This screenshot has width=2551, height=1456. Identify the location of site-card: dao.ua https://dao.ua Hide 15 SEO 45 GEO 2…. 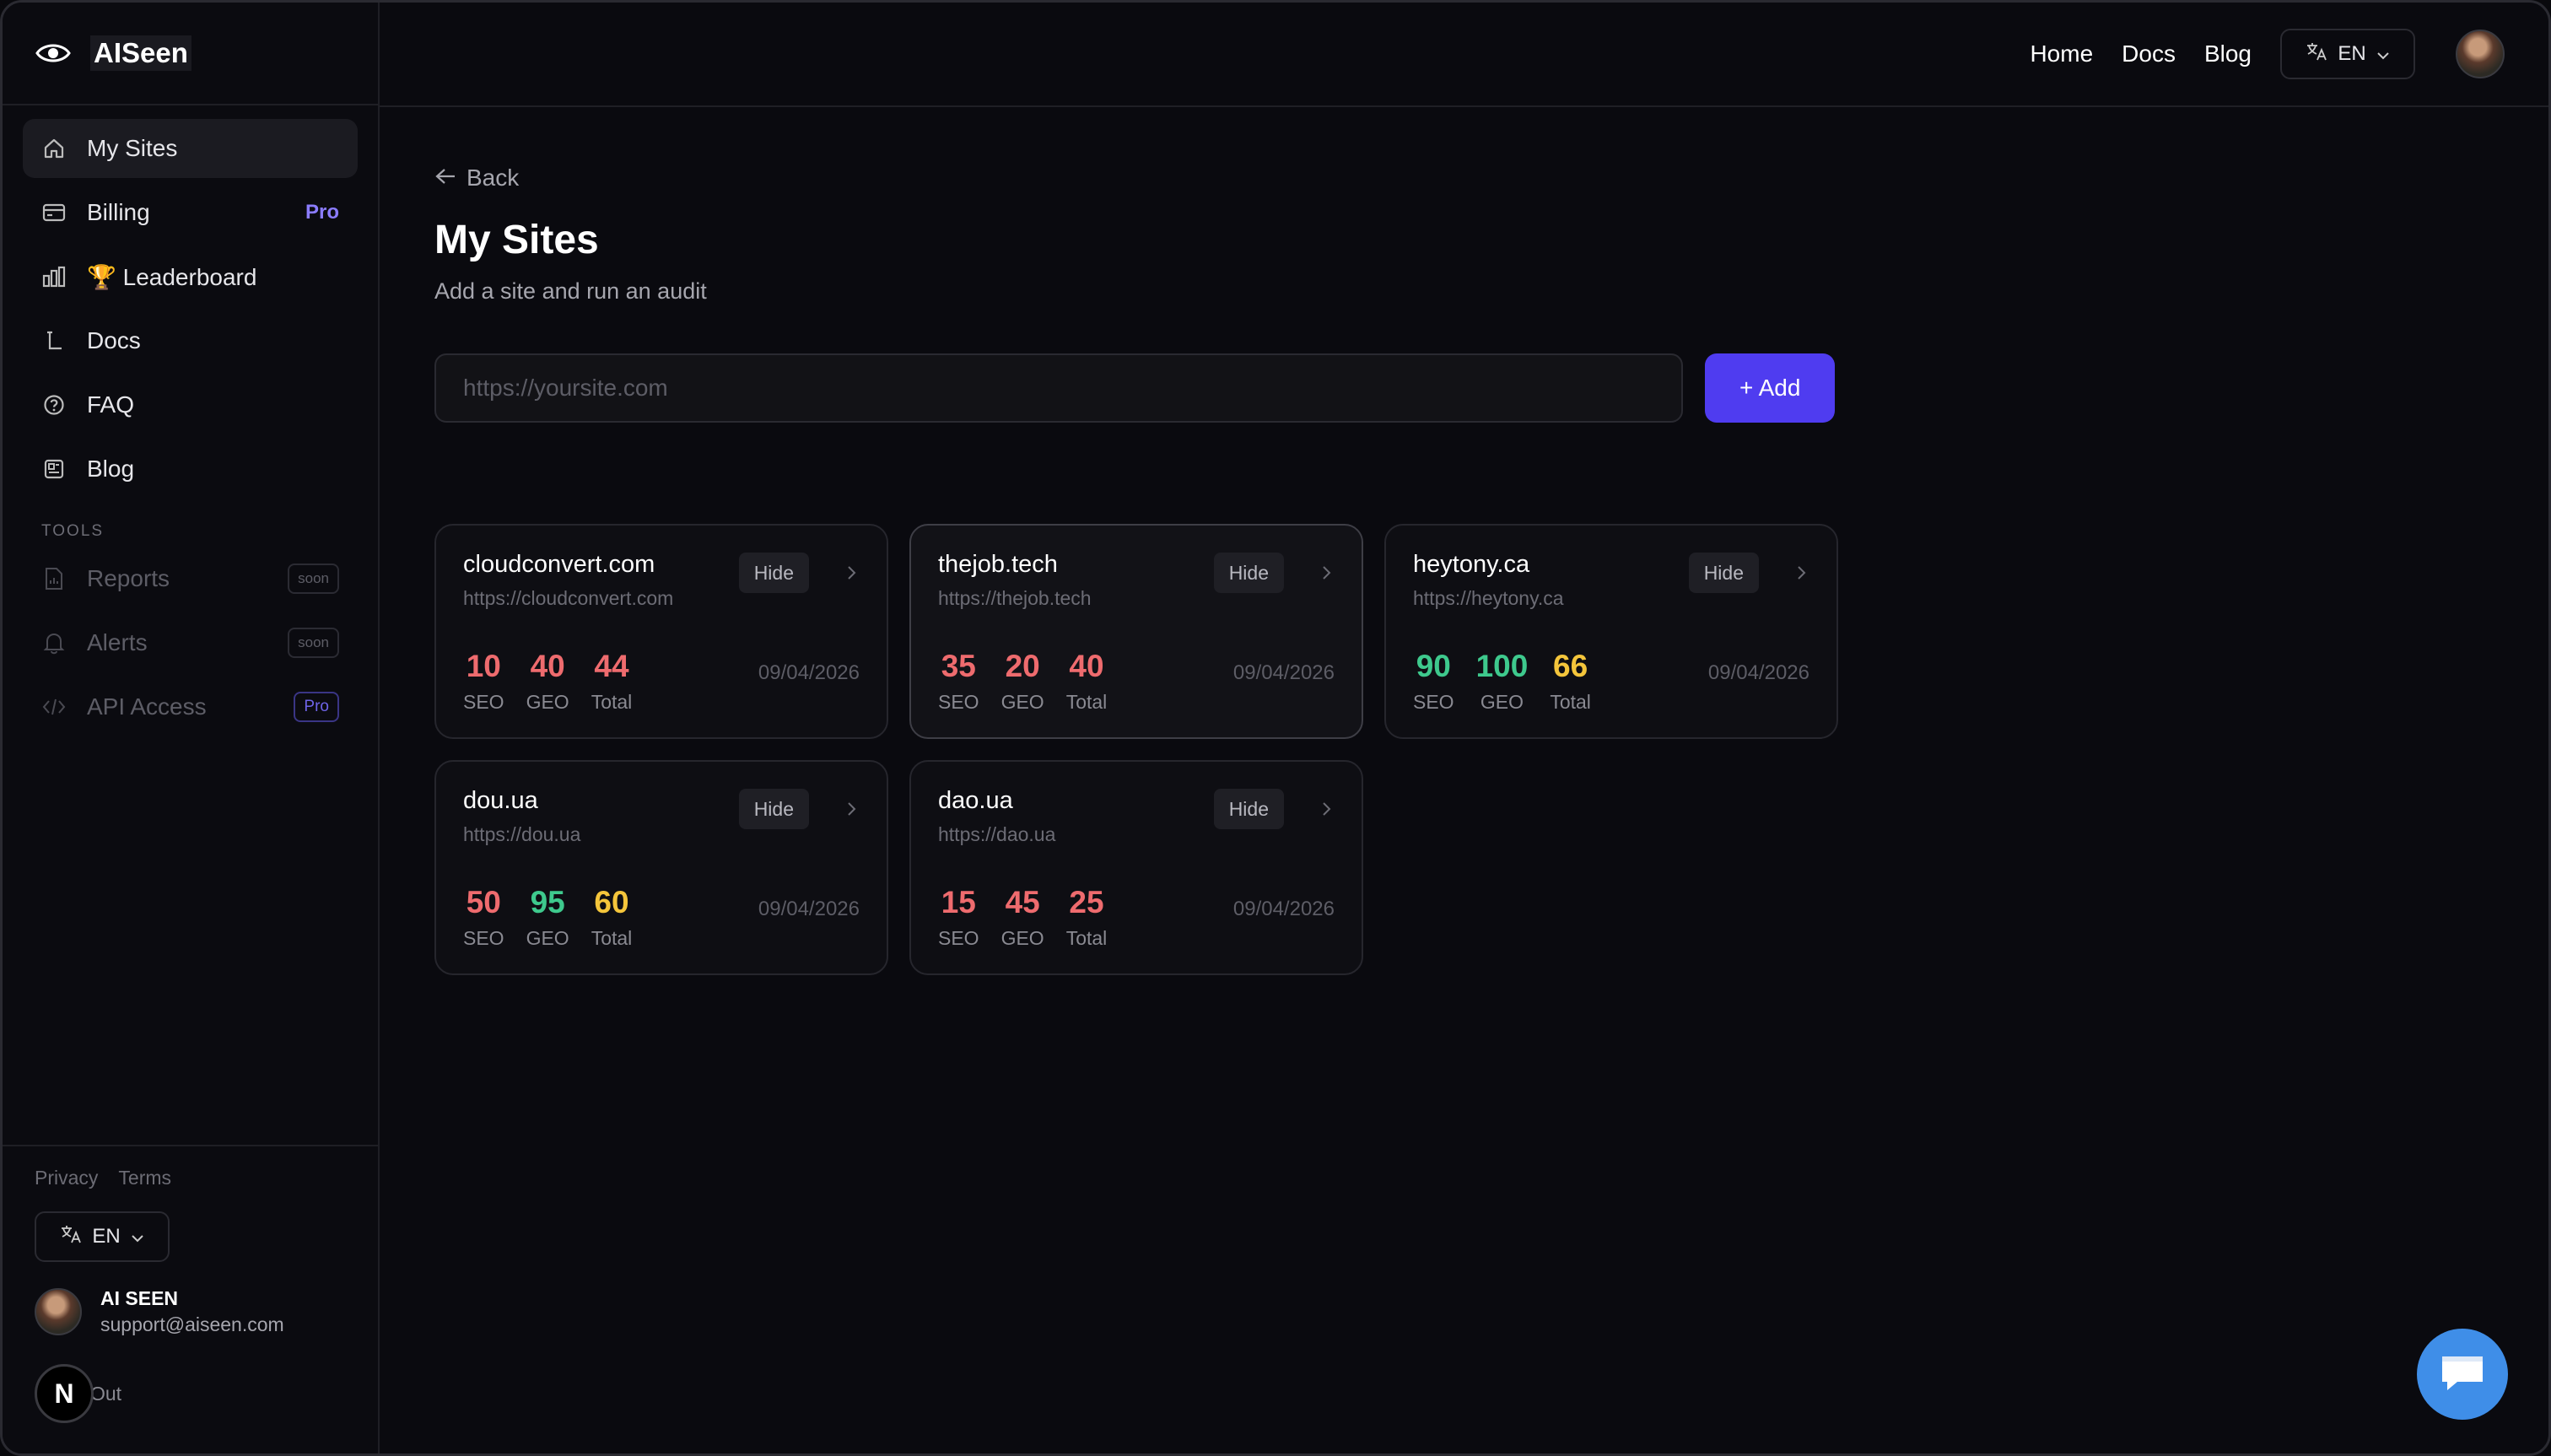
(1136, 868).